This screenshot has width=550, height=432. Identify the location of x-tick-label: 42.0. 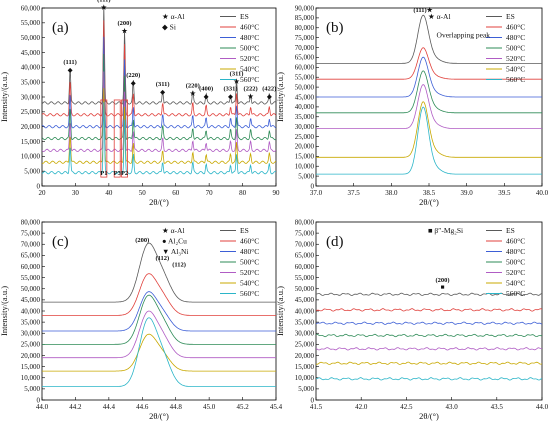
(361, 407).